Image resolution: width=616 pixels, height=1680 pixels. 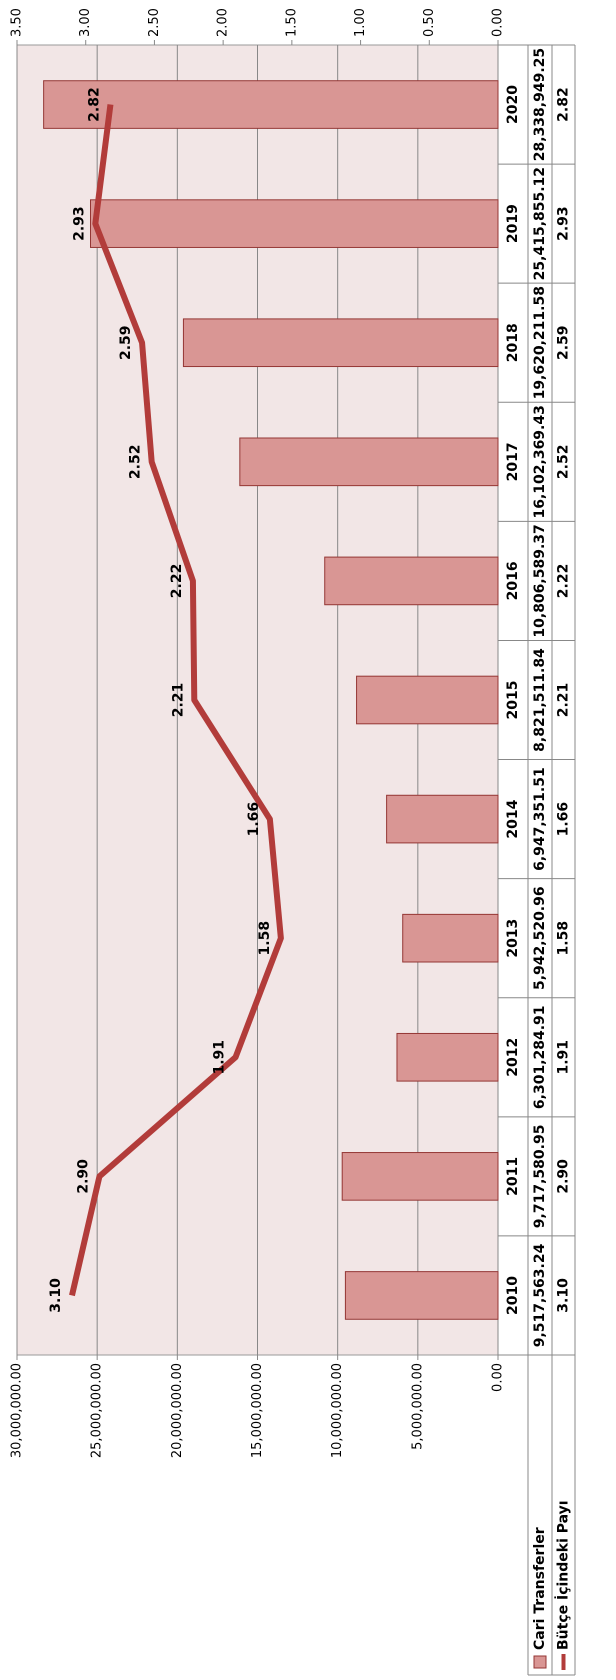 I want to click on y-tick-label: 20,000,000.00, so click(x=177, y=1410).